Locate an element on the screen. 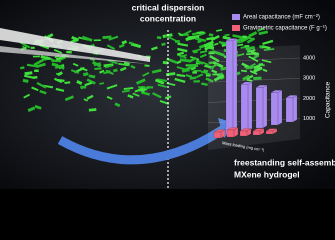  legend-swatch is located at coordinates (236, 28).